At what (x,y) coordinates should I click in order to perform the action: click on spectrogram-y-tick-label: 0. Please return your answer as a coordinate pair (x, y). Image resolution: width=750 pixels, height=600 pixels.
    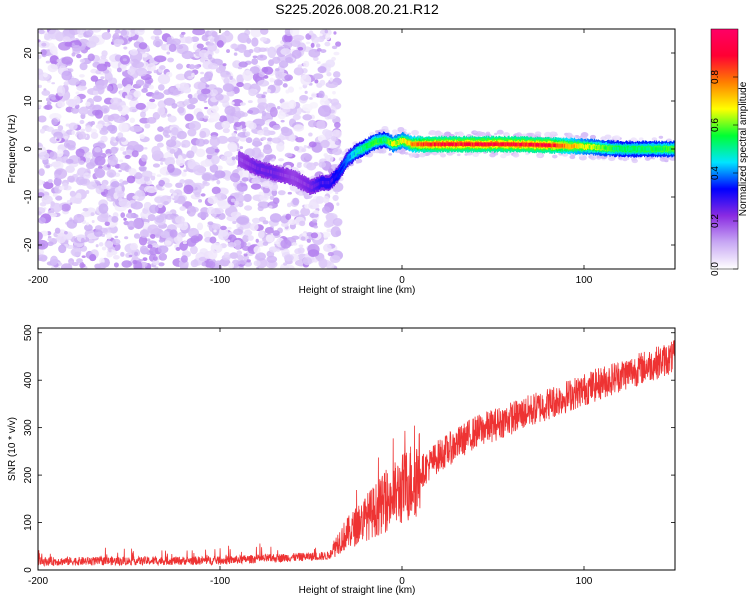
    Looking at the image, I should click on (28, 149).